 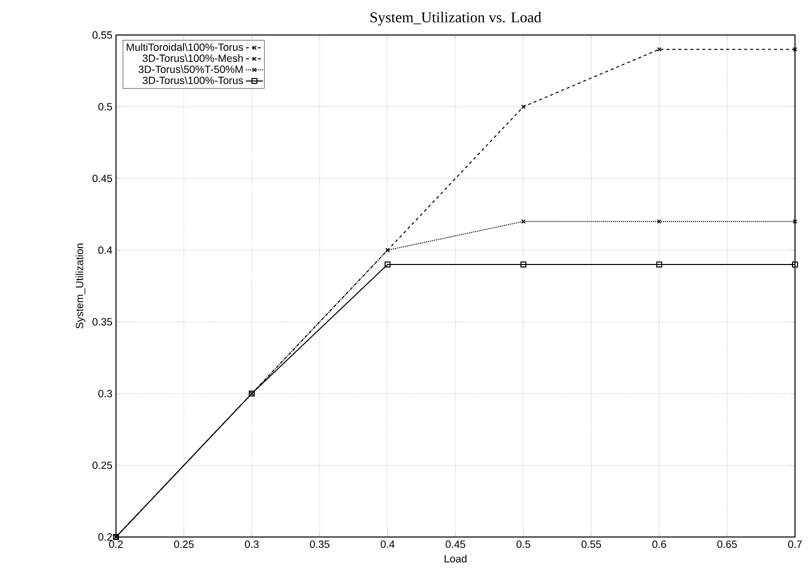 What do you see at coordinates (102, 465) in the screenshot?
I see `y-tick-label: 0.25` at bounding box center [102, 465].